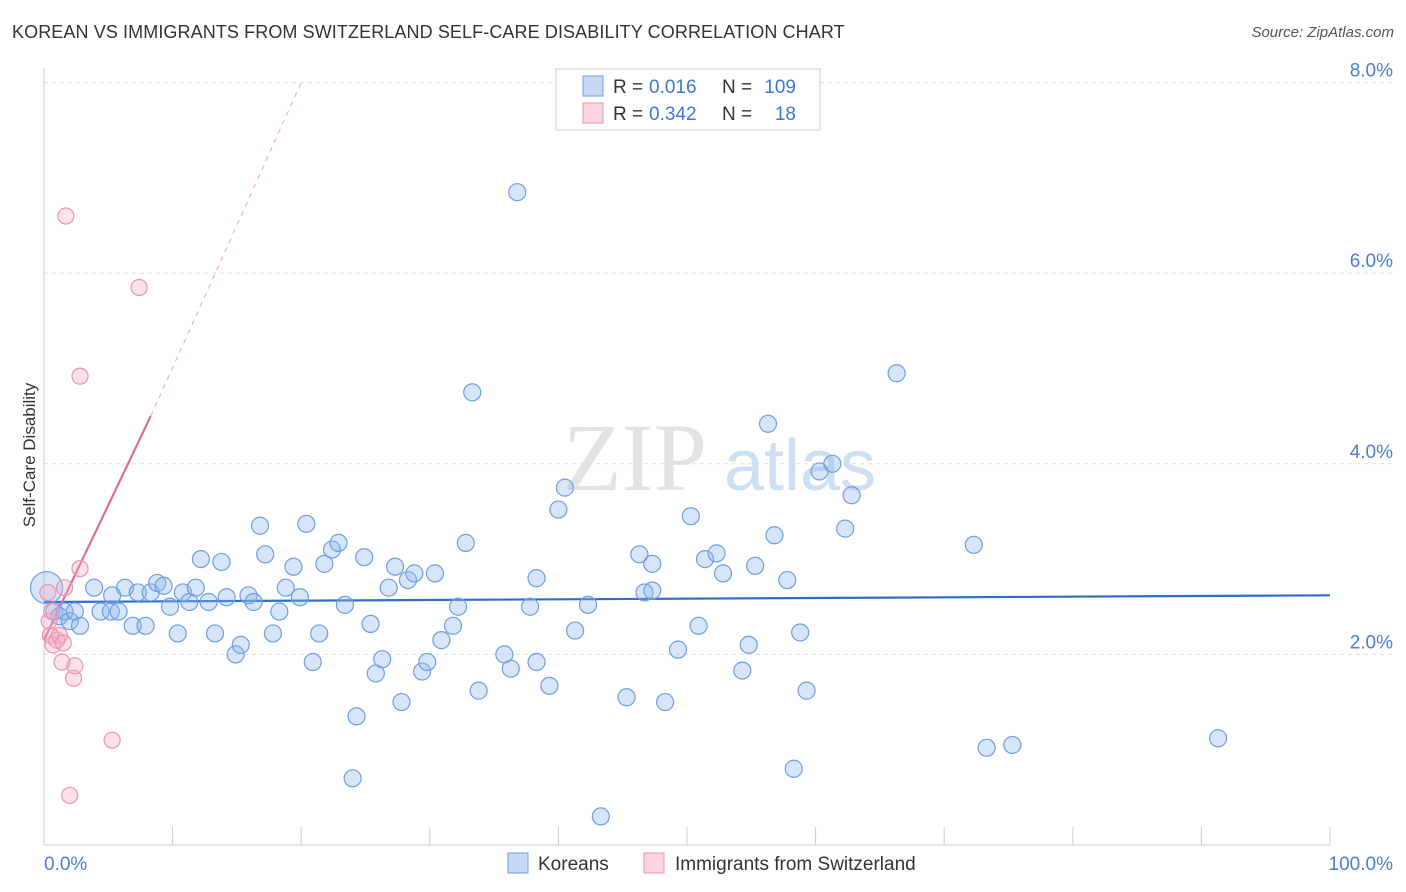 This screenshot has height=892, width=1406. I want to click on bottom-legend-switzerland: Immigrants from Switzerland, so click(795, 864).